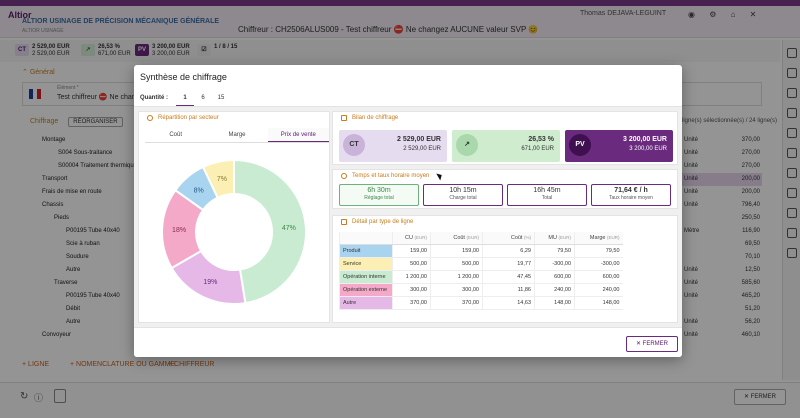 The height and width of the screenshot is (418, 800). Describe the element at coordinates (725, 14) in the screenshot. I see `header-icons: ◉ ⚙ ⌂ ✕` at that location.